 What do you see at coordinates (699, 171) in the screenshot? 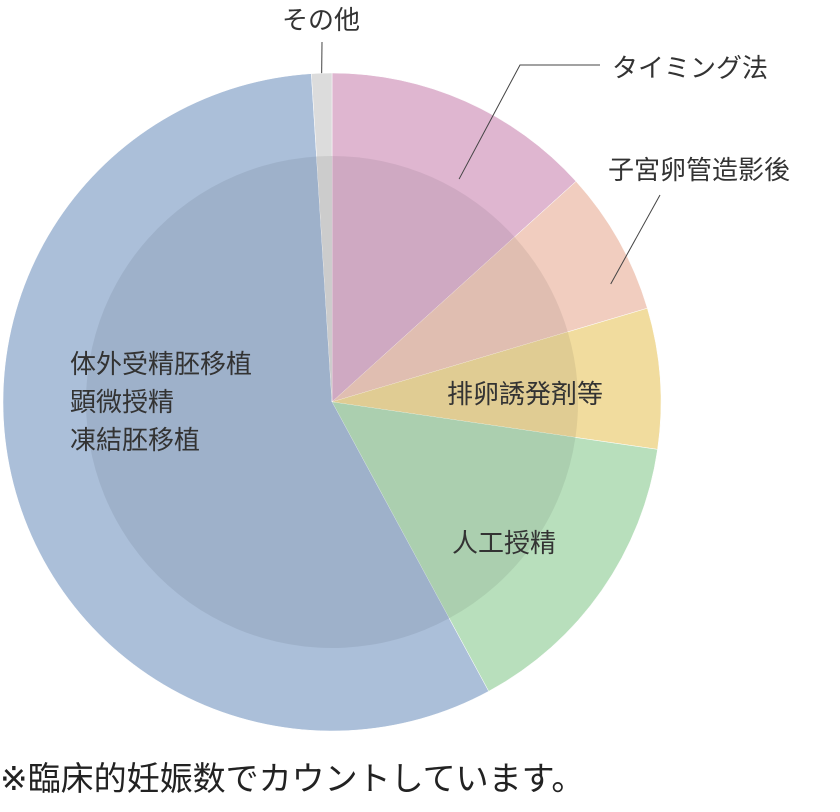
I see `slice-label: 子宮卵管造影後` at bounding box center [699, 171].